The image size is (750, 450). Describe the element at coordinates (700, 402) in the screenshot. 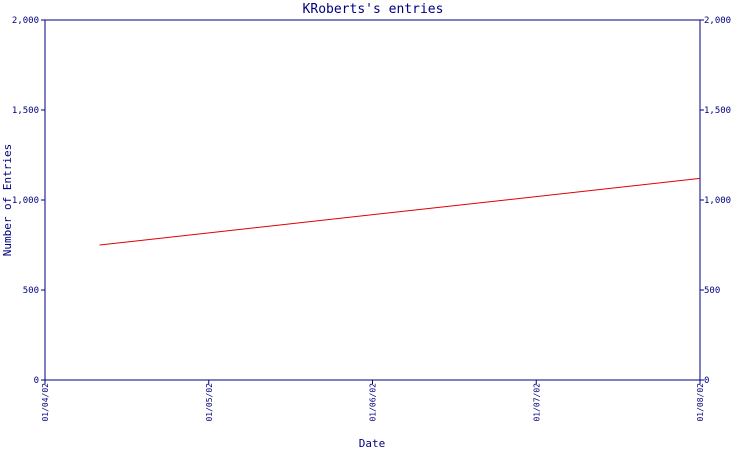

I see `x-tick-label: 01/08/02` at that location.